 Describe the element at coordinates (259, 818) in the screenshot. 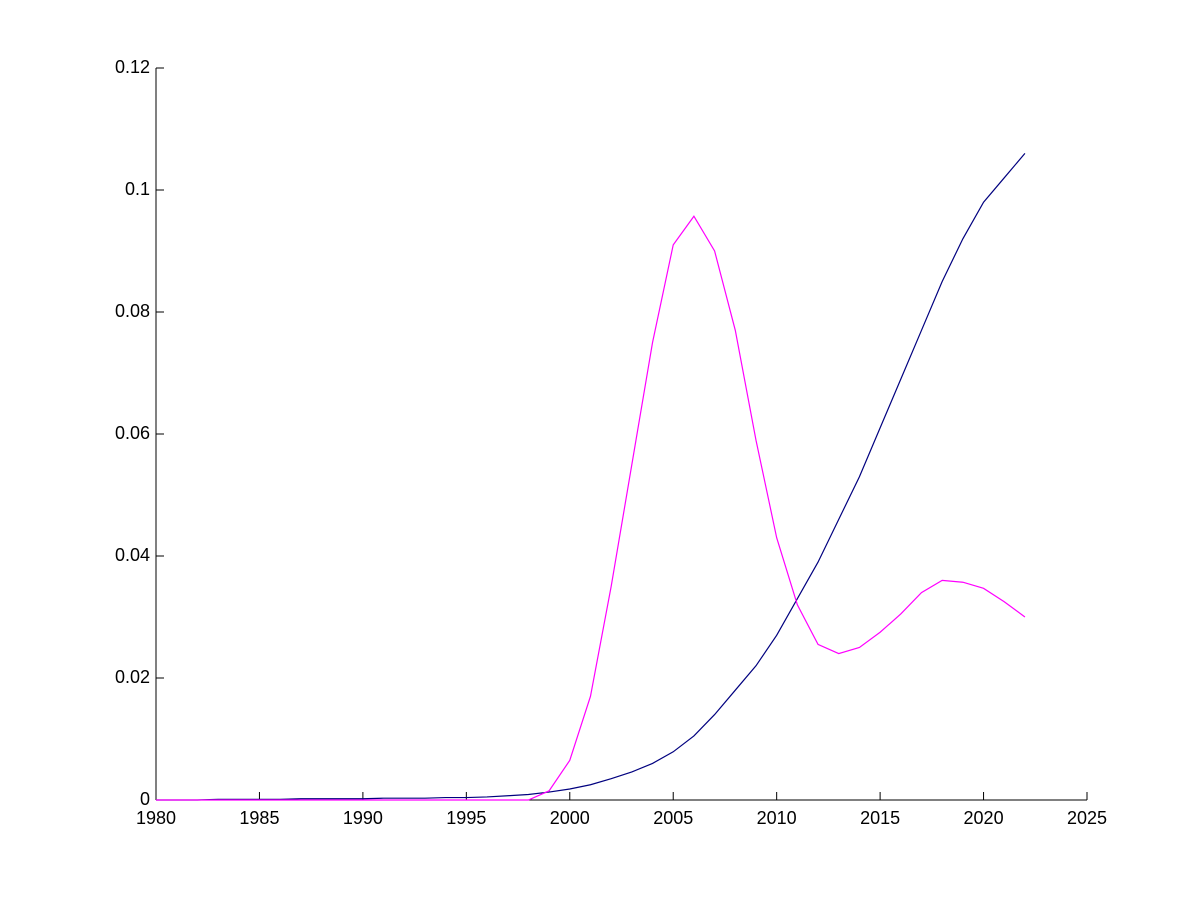

I see `x-tick-label: 1985` at that location.